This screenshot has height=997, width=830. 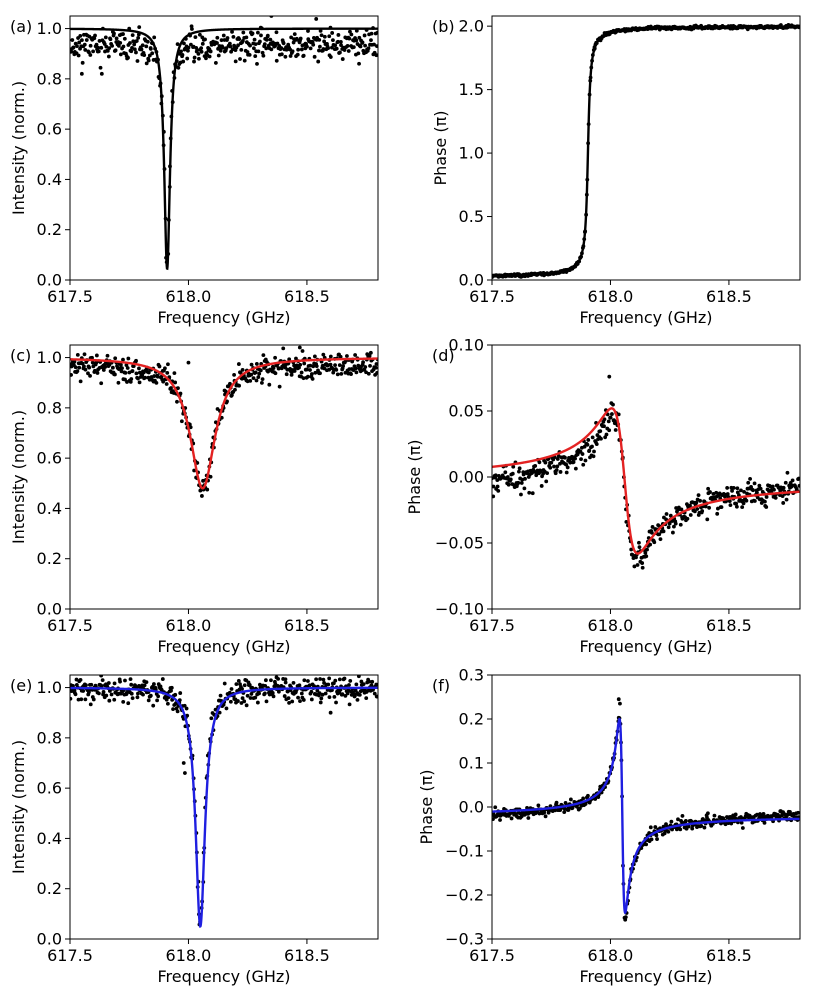 I want to click on panel-label: (e), so click(x=21, y=685).